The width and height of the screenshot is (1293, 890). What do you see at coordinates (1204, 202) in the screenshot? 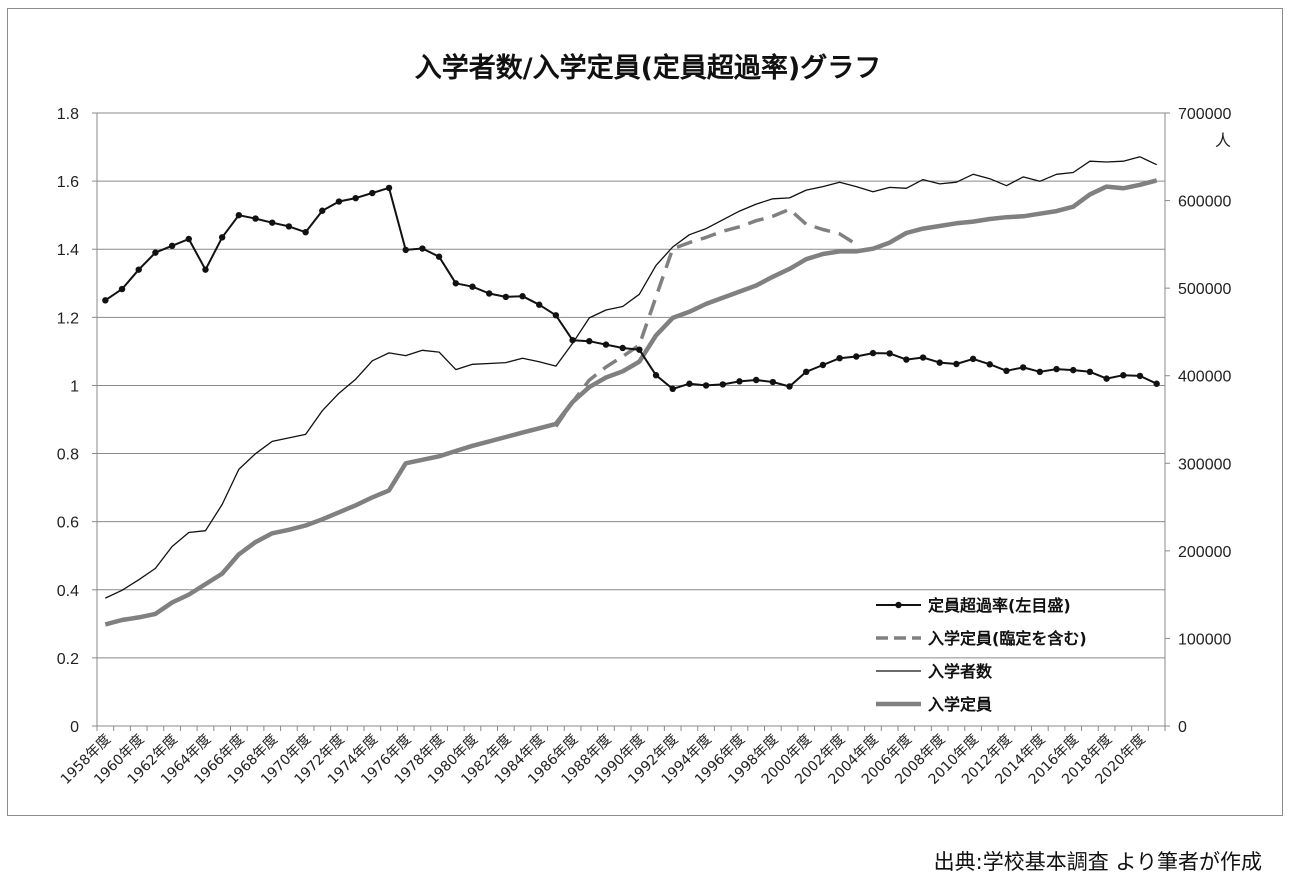
I see `right-tick-label: 600000` at bounding box center [1204, 202].